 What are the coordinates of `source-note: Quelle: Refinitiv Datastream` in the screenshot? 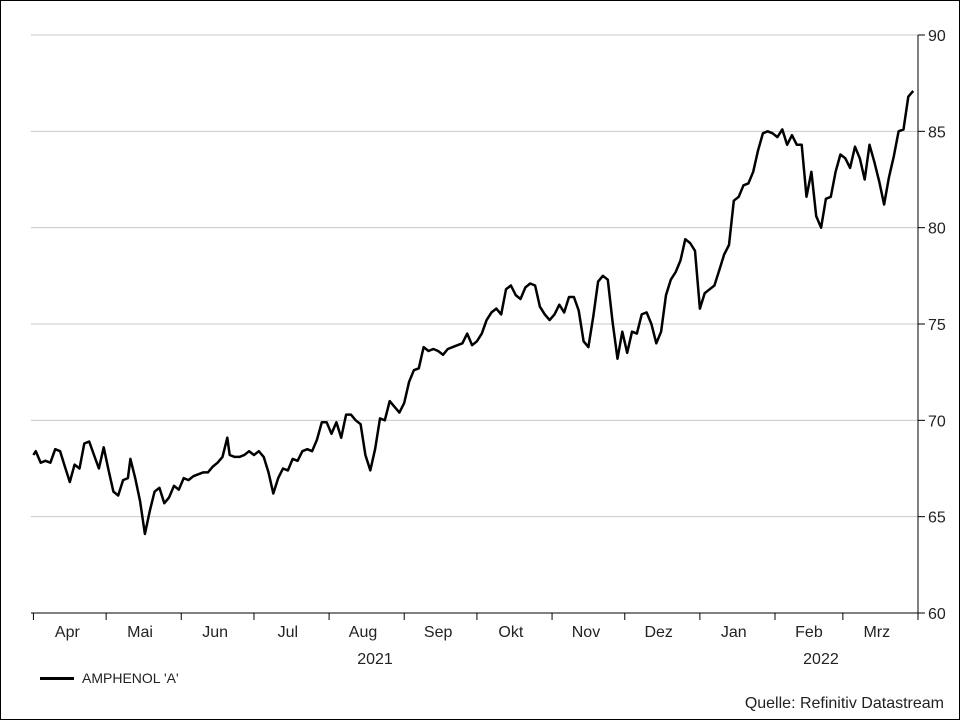 It's located at (844, 703).